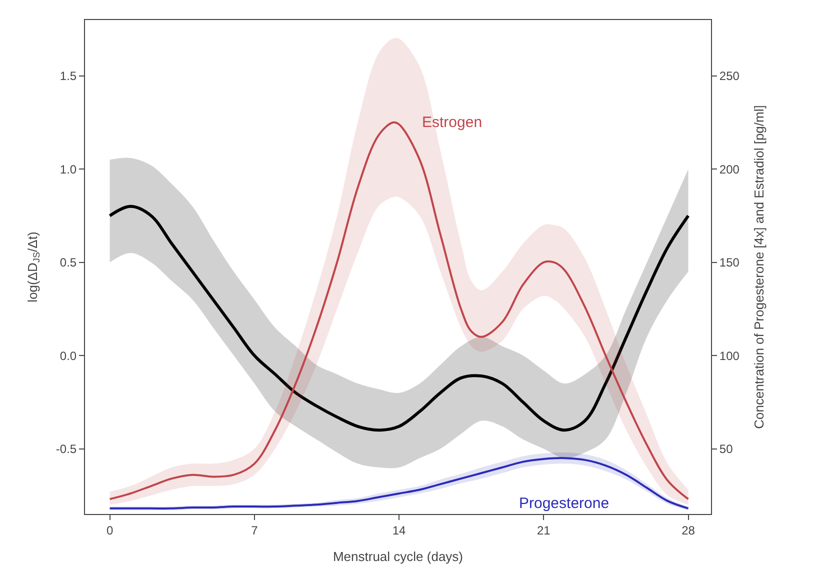 The width and height of the screenshot is (821, 584). What do you see at coordinates (68, 169) in the screenshot?
I see `y-tick-label: 1.0` at bounding box center [68, 169].